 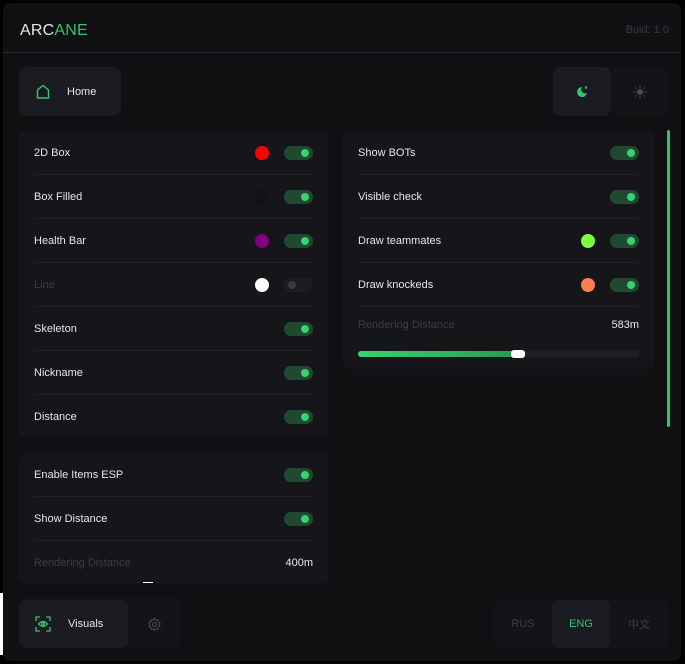 I want to click on setting-label: Draw teammates, so click(x=400, y=240).